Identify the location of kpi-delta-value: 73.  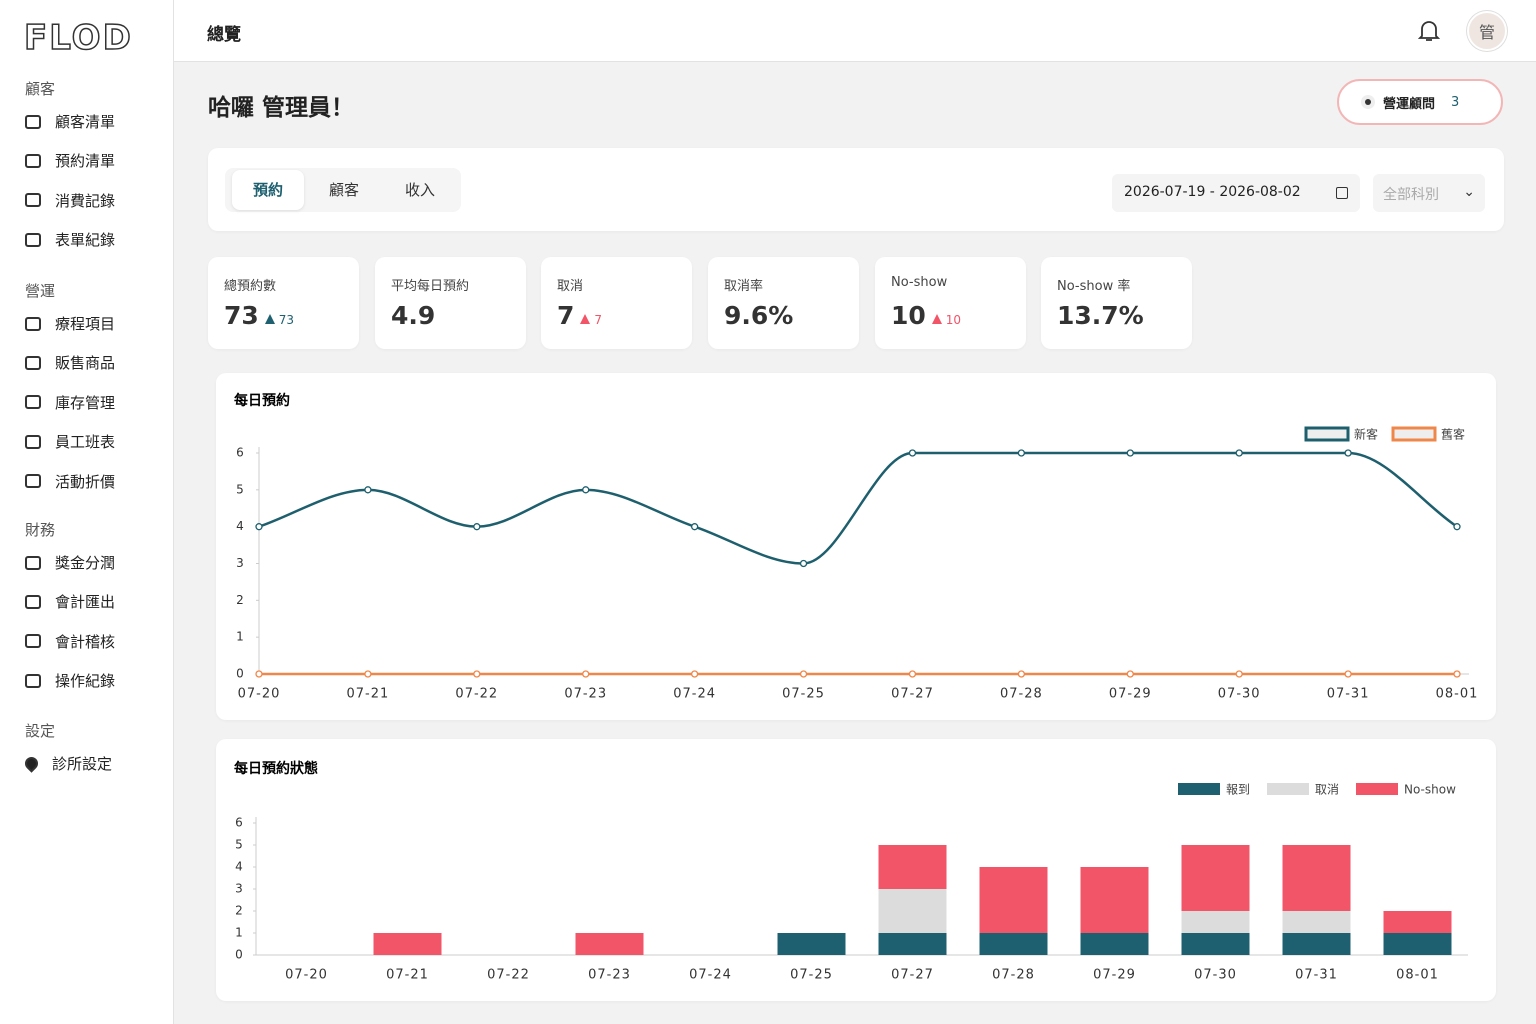
(286, 320).